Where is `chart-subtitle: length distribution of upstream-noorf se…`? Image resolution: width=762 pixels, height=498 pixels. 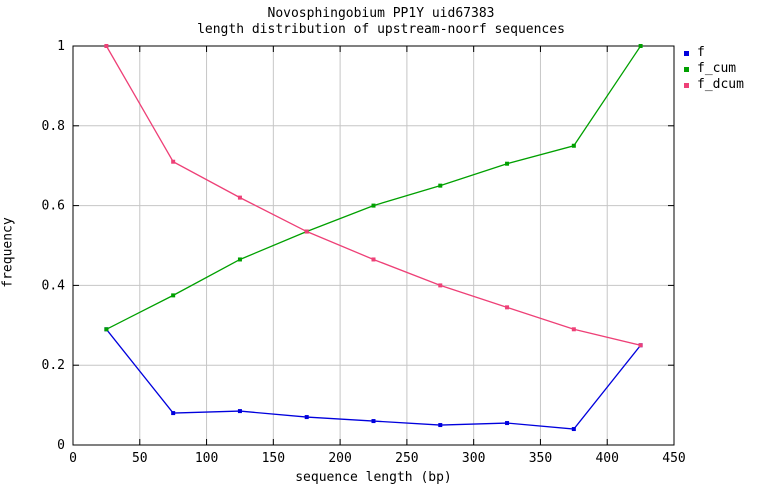 chart-subtitle: length distribution of upstream-noorf se… is located at coordinates (381, 29).